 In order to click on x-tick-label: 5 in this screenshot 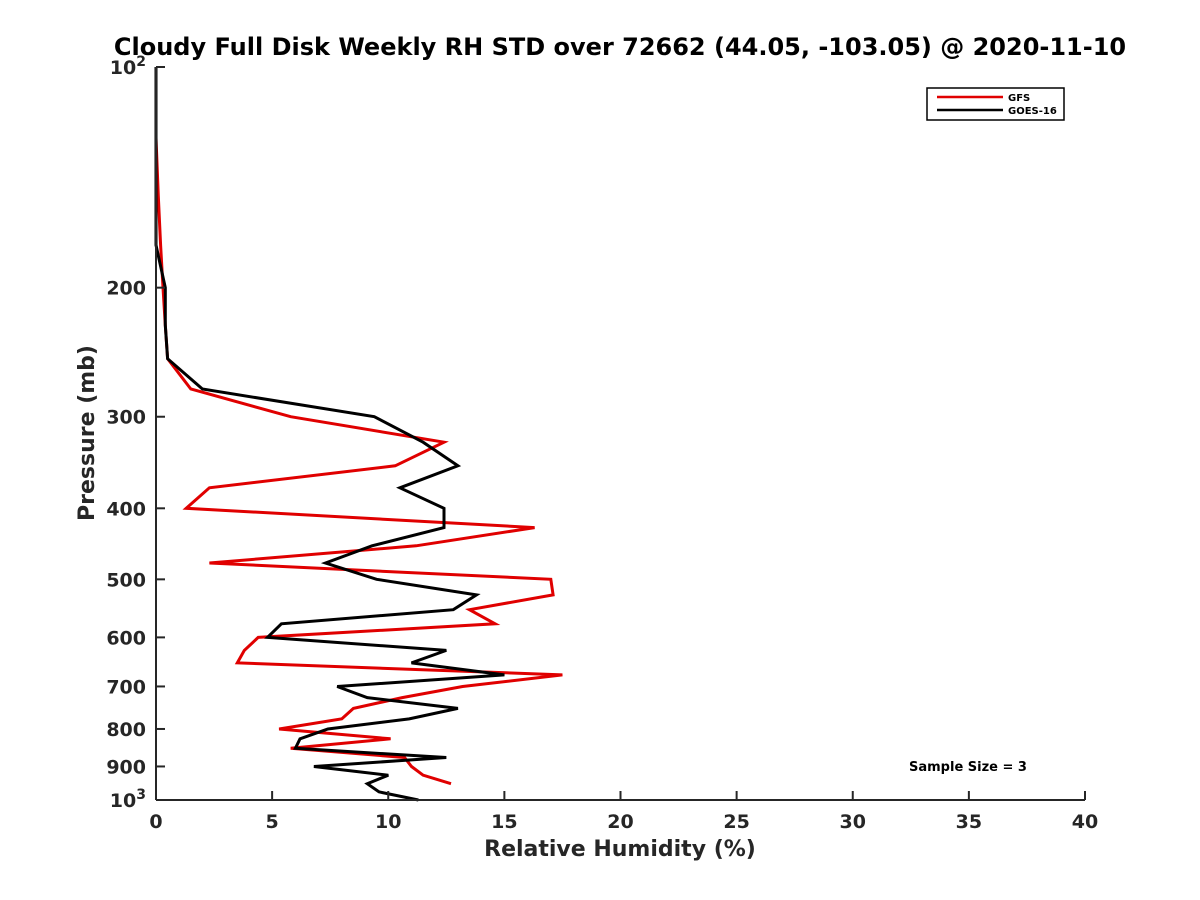, I will do `click(272, 822)`.